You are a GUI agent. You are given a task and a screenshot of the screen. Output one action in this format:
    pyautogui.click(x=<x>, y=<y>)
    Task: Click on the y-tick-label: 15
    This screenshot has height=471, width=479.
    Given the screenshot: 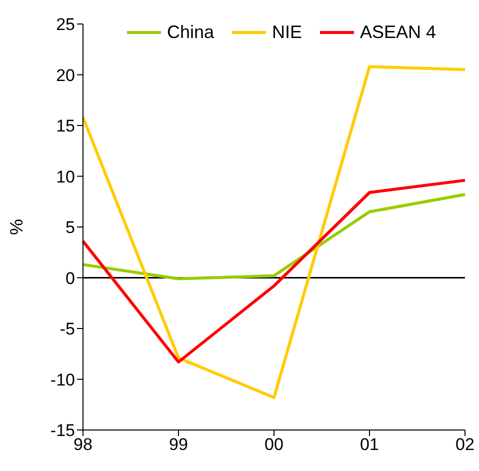 What is the action you would take?
    pyautogui.click(x=65, y=126)
    